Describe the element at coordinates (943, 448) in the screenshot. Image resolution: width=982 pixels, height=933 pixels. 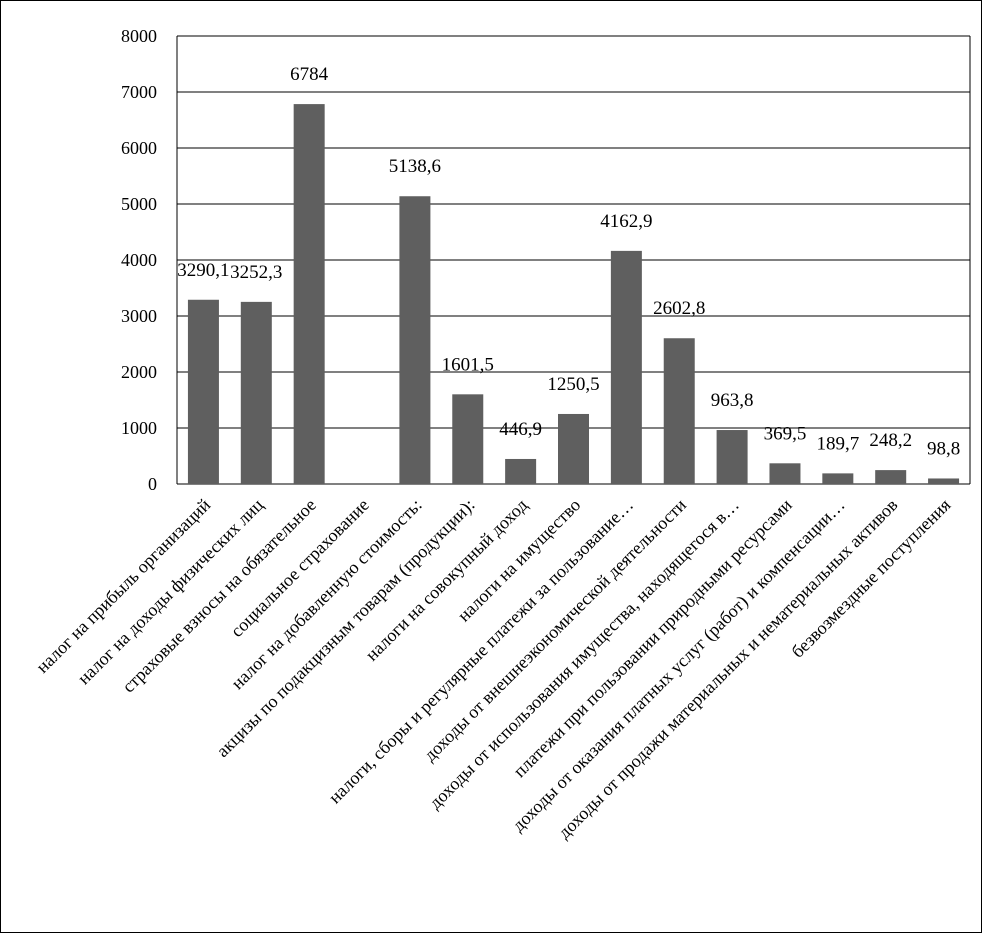
I see `data-label: 98,8` at that location.